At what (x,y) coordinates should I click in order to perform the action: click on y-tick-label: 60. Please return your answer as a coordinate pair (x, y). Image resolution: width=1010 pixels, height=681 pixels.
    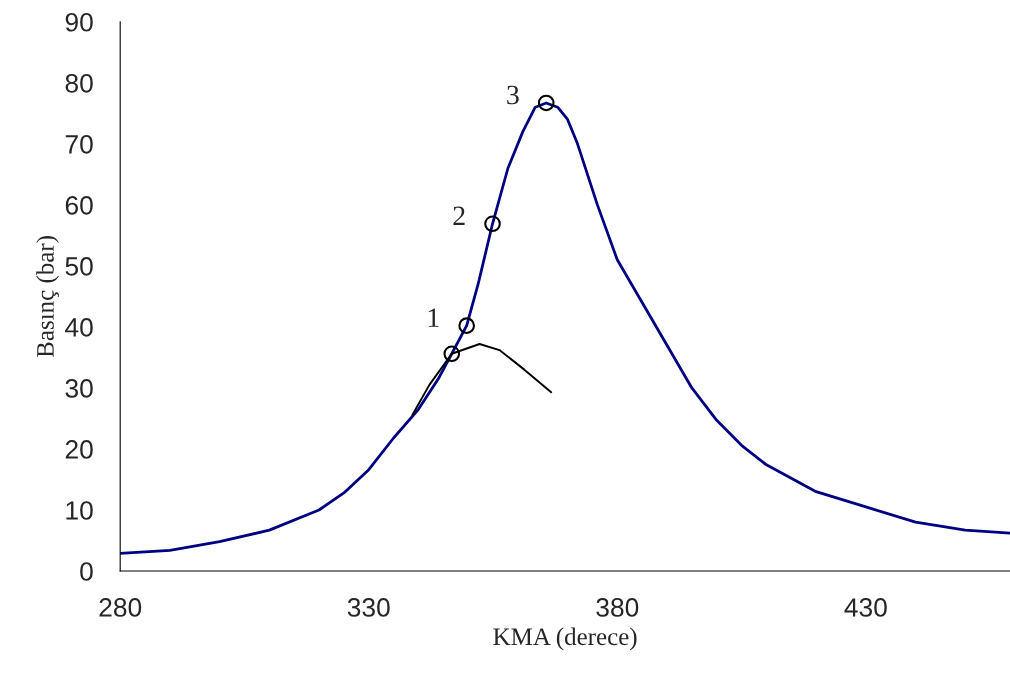
    Looking at the image, I should click on (79, 205).